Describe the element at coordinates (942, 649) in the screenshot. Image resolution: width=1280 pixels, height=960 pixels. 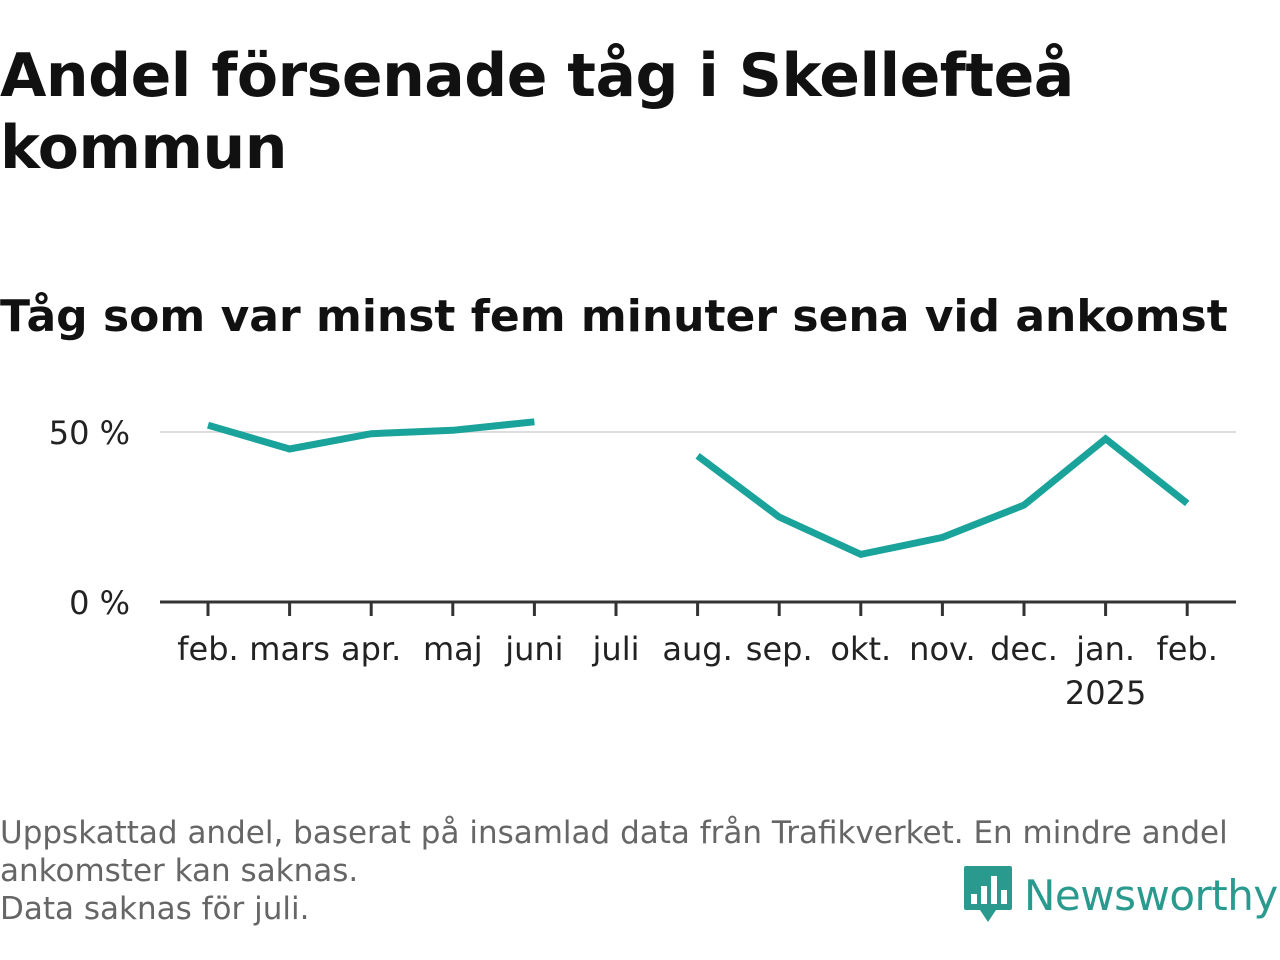
I see `x-tick-label: nov.` at that location.